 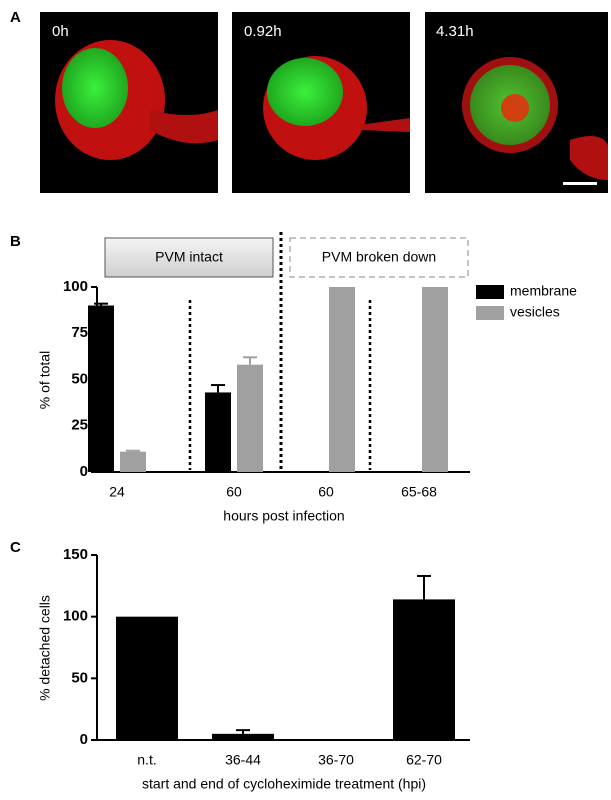 What do you see at coordinates (75, 554) in the screenshot?
I see `y-tick-label: 150` at bounding box center [75, 554].